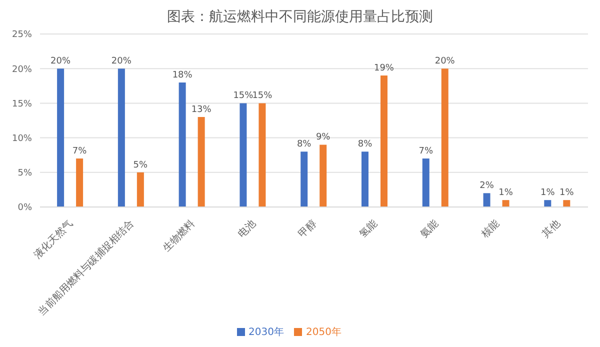  What do you see at coordinates (384, 69) in the screenshot?
I see `data-label: 19%` at bounding box center [384, 69].